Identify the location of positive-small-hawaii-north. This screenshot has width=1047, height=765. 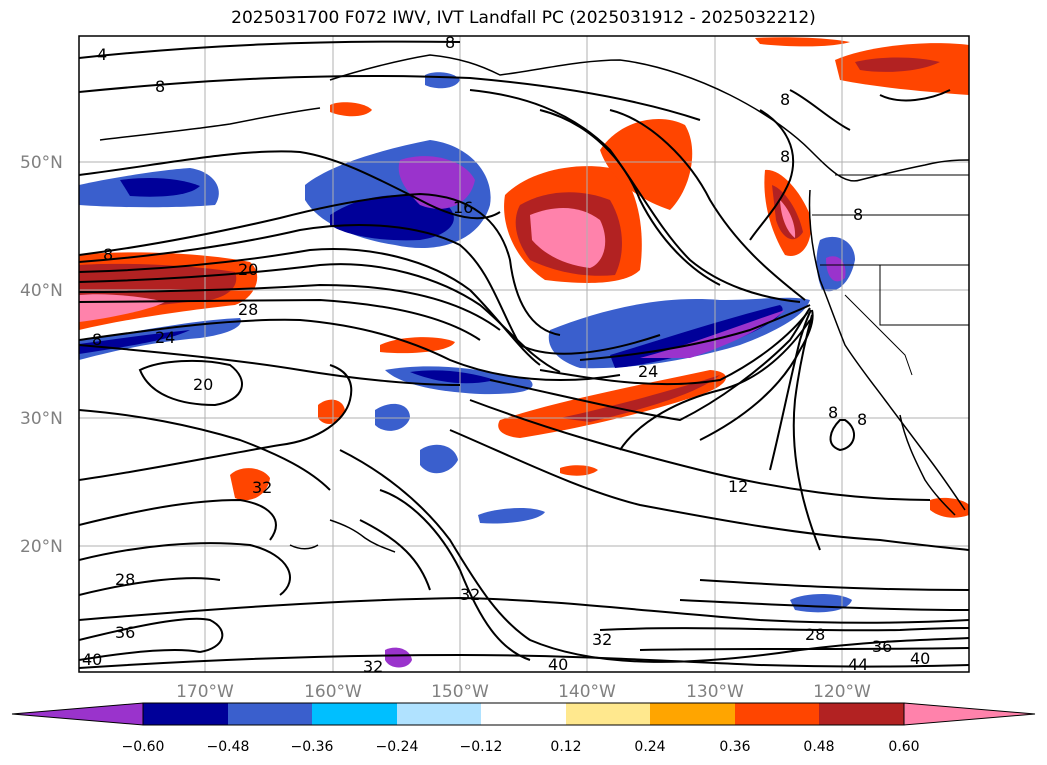
(250, 484).